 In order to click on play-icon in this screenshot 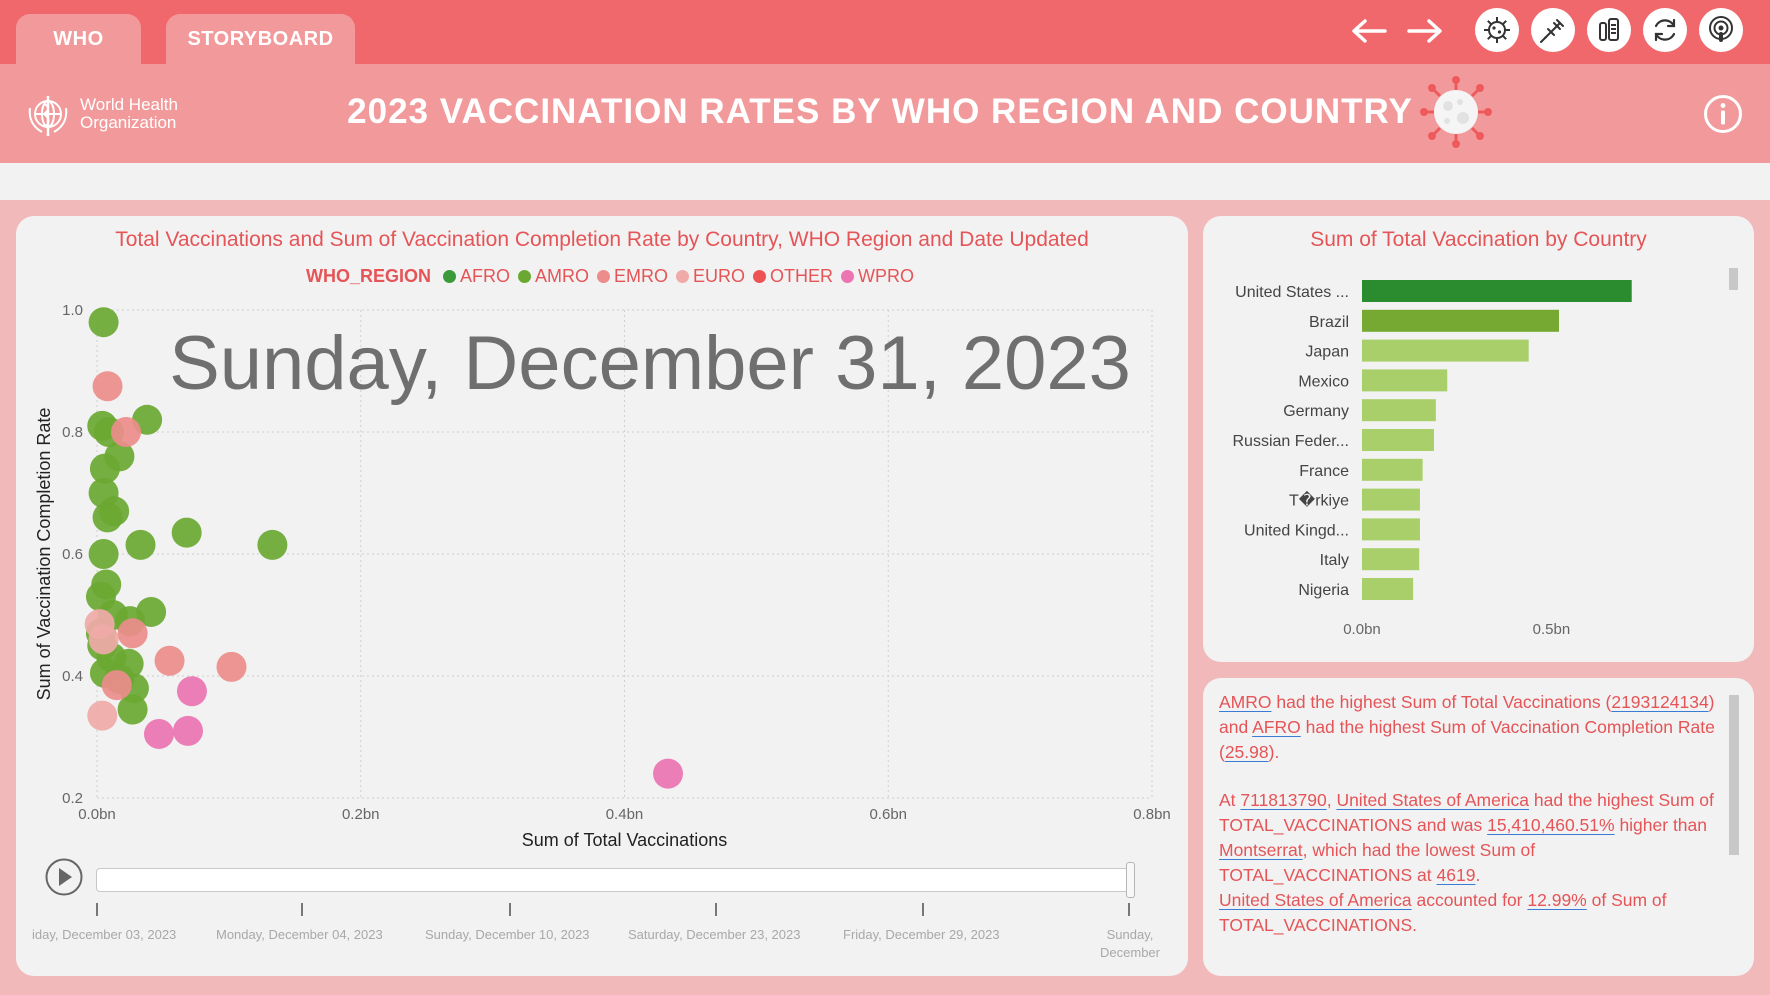, I will do `click(65, 877)`.